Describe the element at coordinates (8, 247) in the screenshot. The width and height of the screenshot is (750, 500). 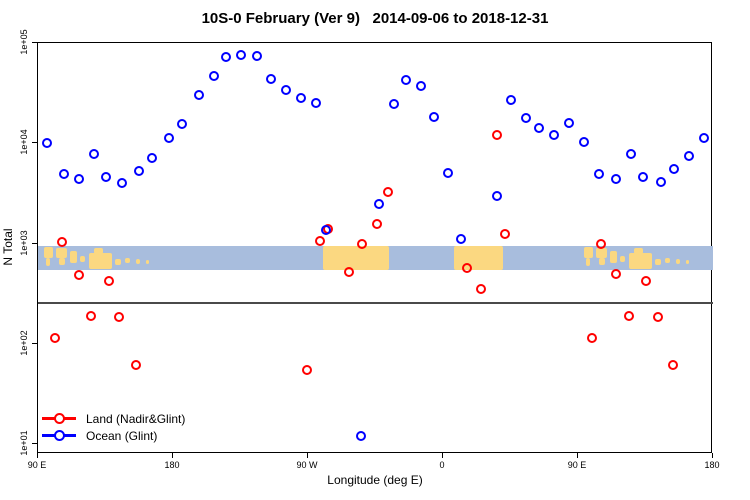
I see `y-axis-label: N Total` at that location.